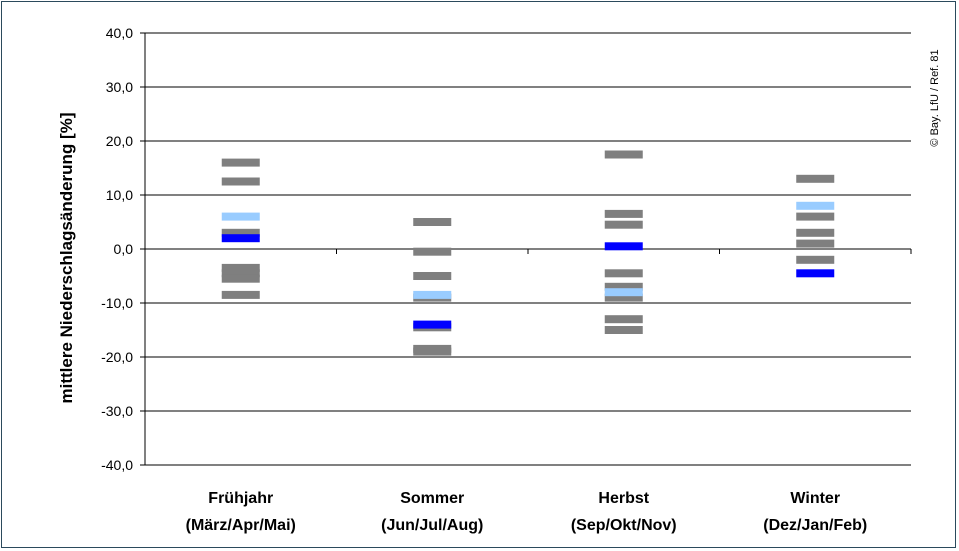 This screenshot has width=959, height=551. What do you see at coordinates (815, 525) in the screenshot?
I see `category-label-line2: (Dez/Jan/Feb)` at bounding box center [815, 525].